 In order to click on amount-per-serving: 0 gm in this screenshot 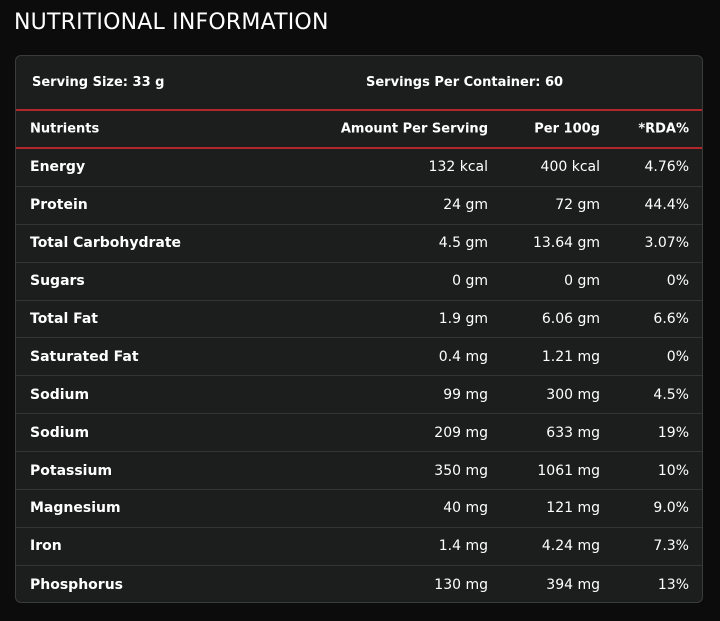, I will do `click(470, 281)`.